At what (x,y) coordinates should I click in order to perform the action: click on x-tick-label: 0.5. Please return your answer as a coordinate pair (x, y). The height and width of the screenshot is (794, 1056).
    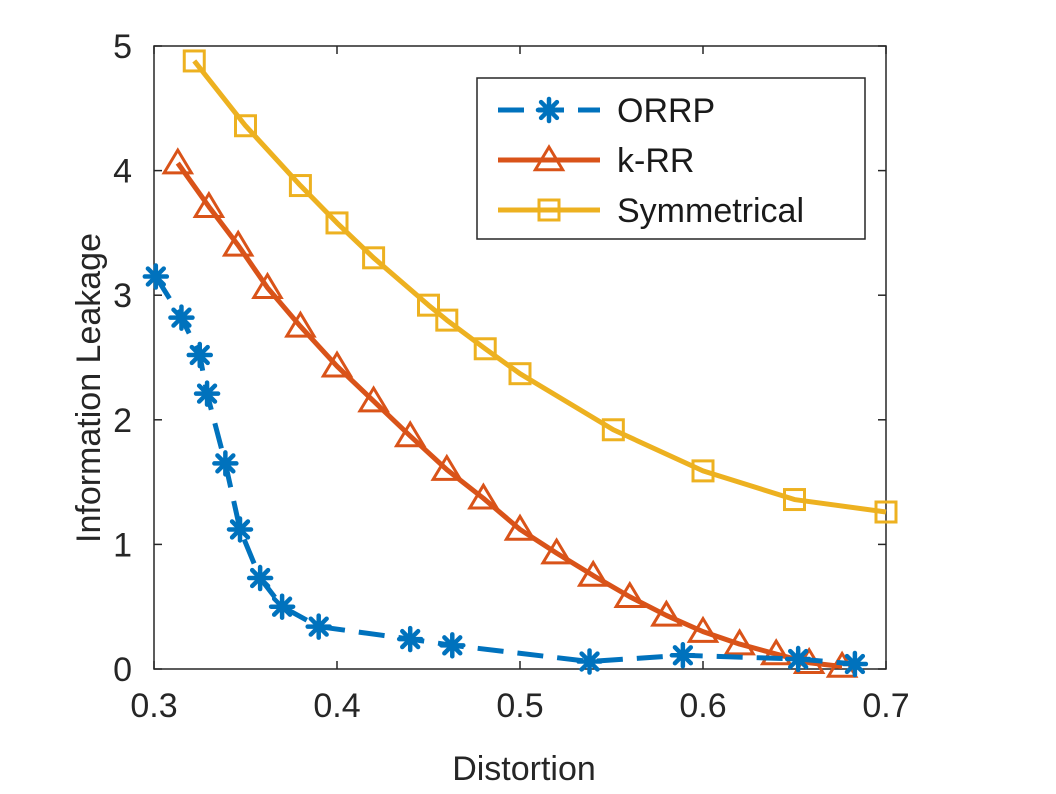
    Looking at the image, I should click on (519, 706).